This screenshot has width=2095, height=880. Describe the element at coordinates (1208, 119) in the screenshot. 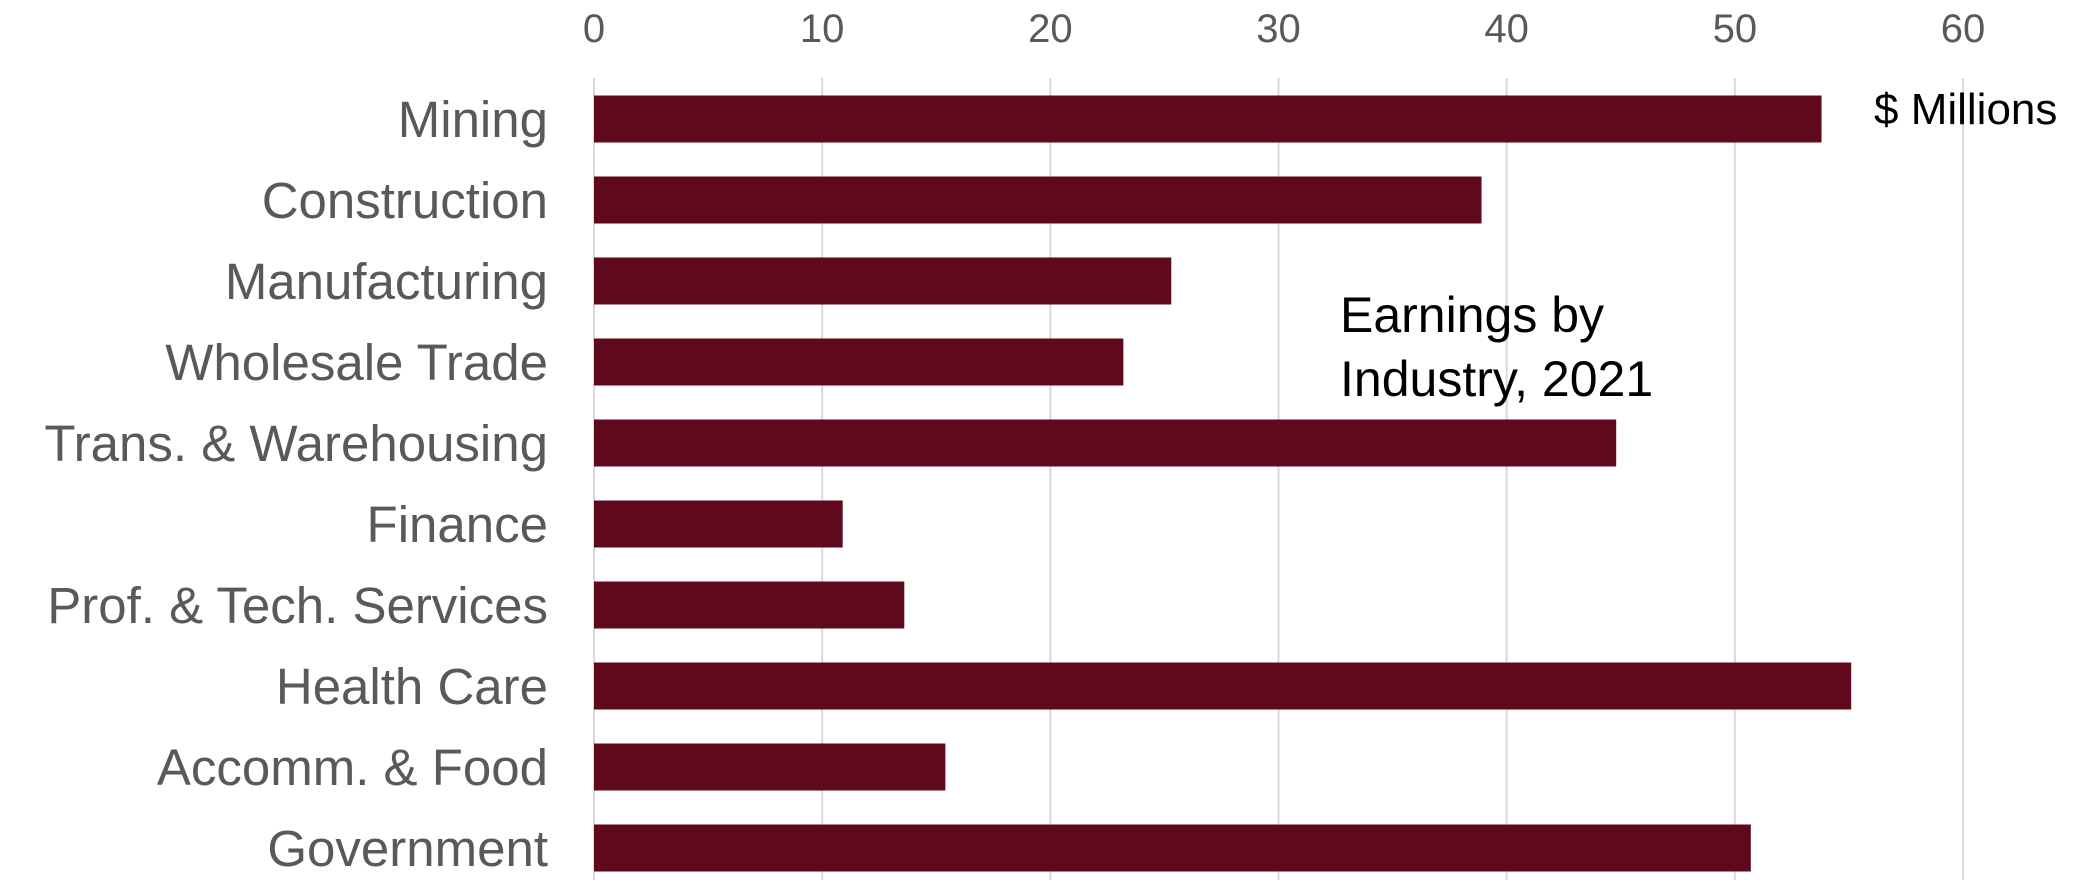

I see `bar-mining` at that location.